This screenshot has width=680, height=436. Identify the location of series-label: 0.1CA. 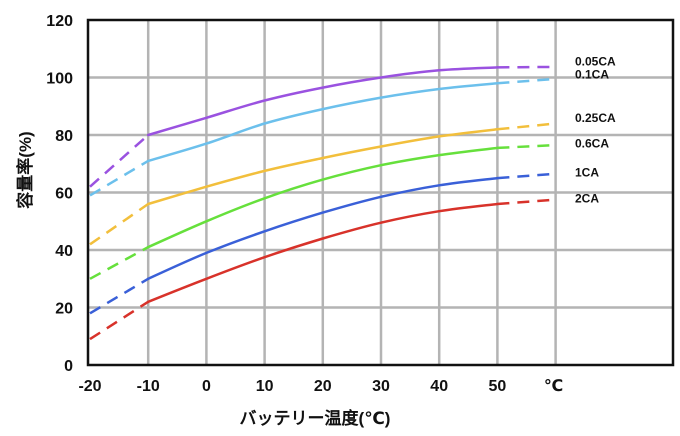
(592, 75).